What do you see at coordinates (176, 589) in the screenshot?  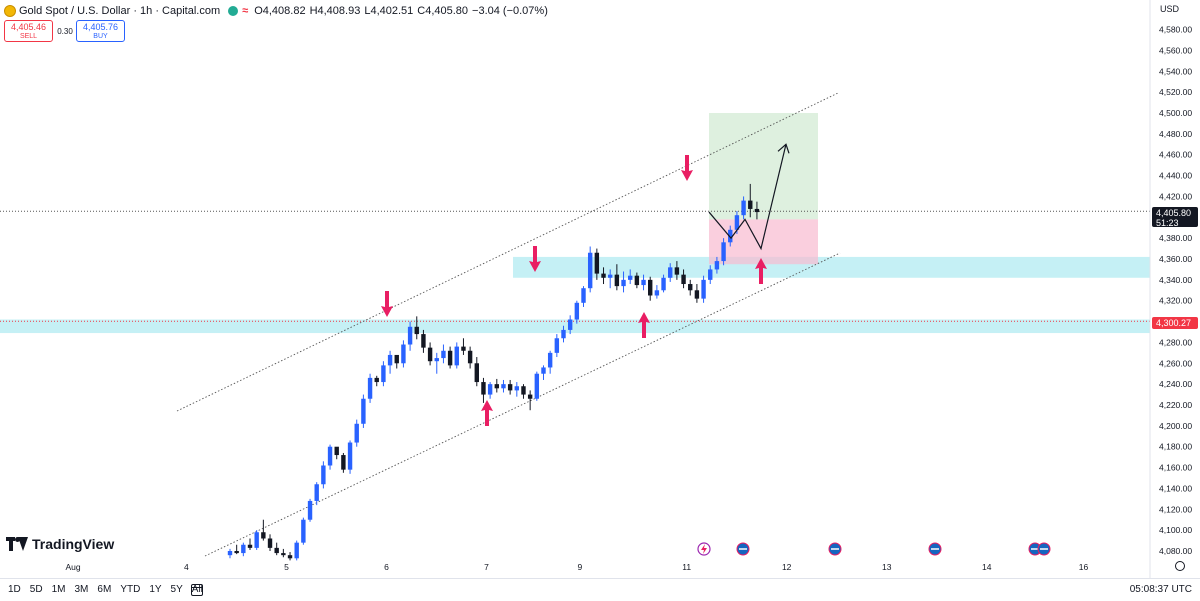 I see `range-5y: 5Y` at bounding box center [176, 589].